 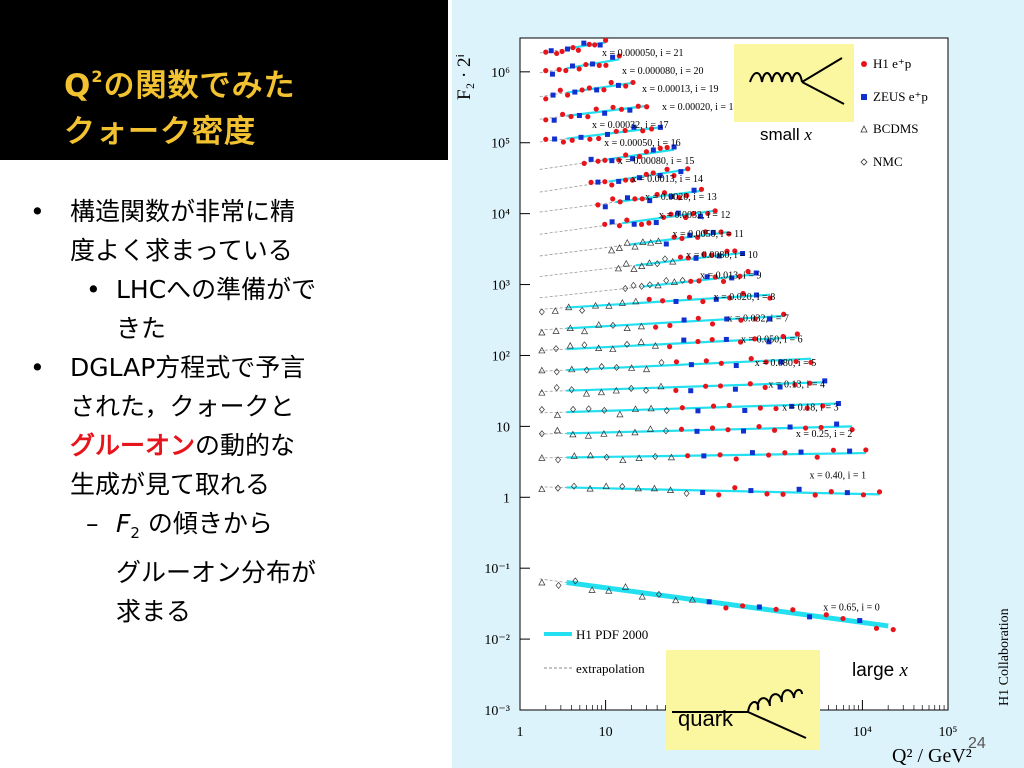 I want to click on bin-label: x = 0.080, i = 5, so click(x=786, y=363).